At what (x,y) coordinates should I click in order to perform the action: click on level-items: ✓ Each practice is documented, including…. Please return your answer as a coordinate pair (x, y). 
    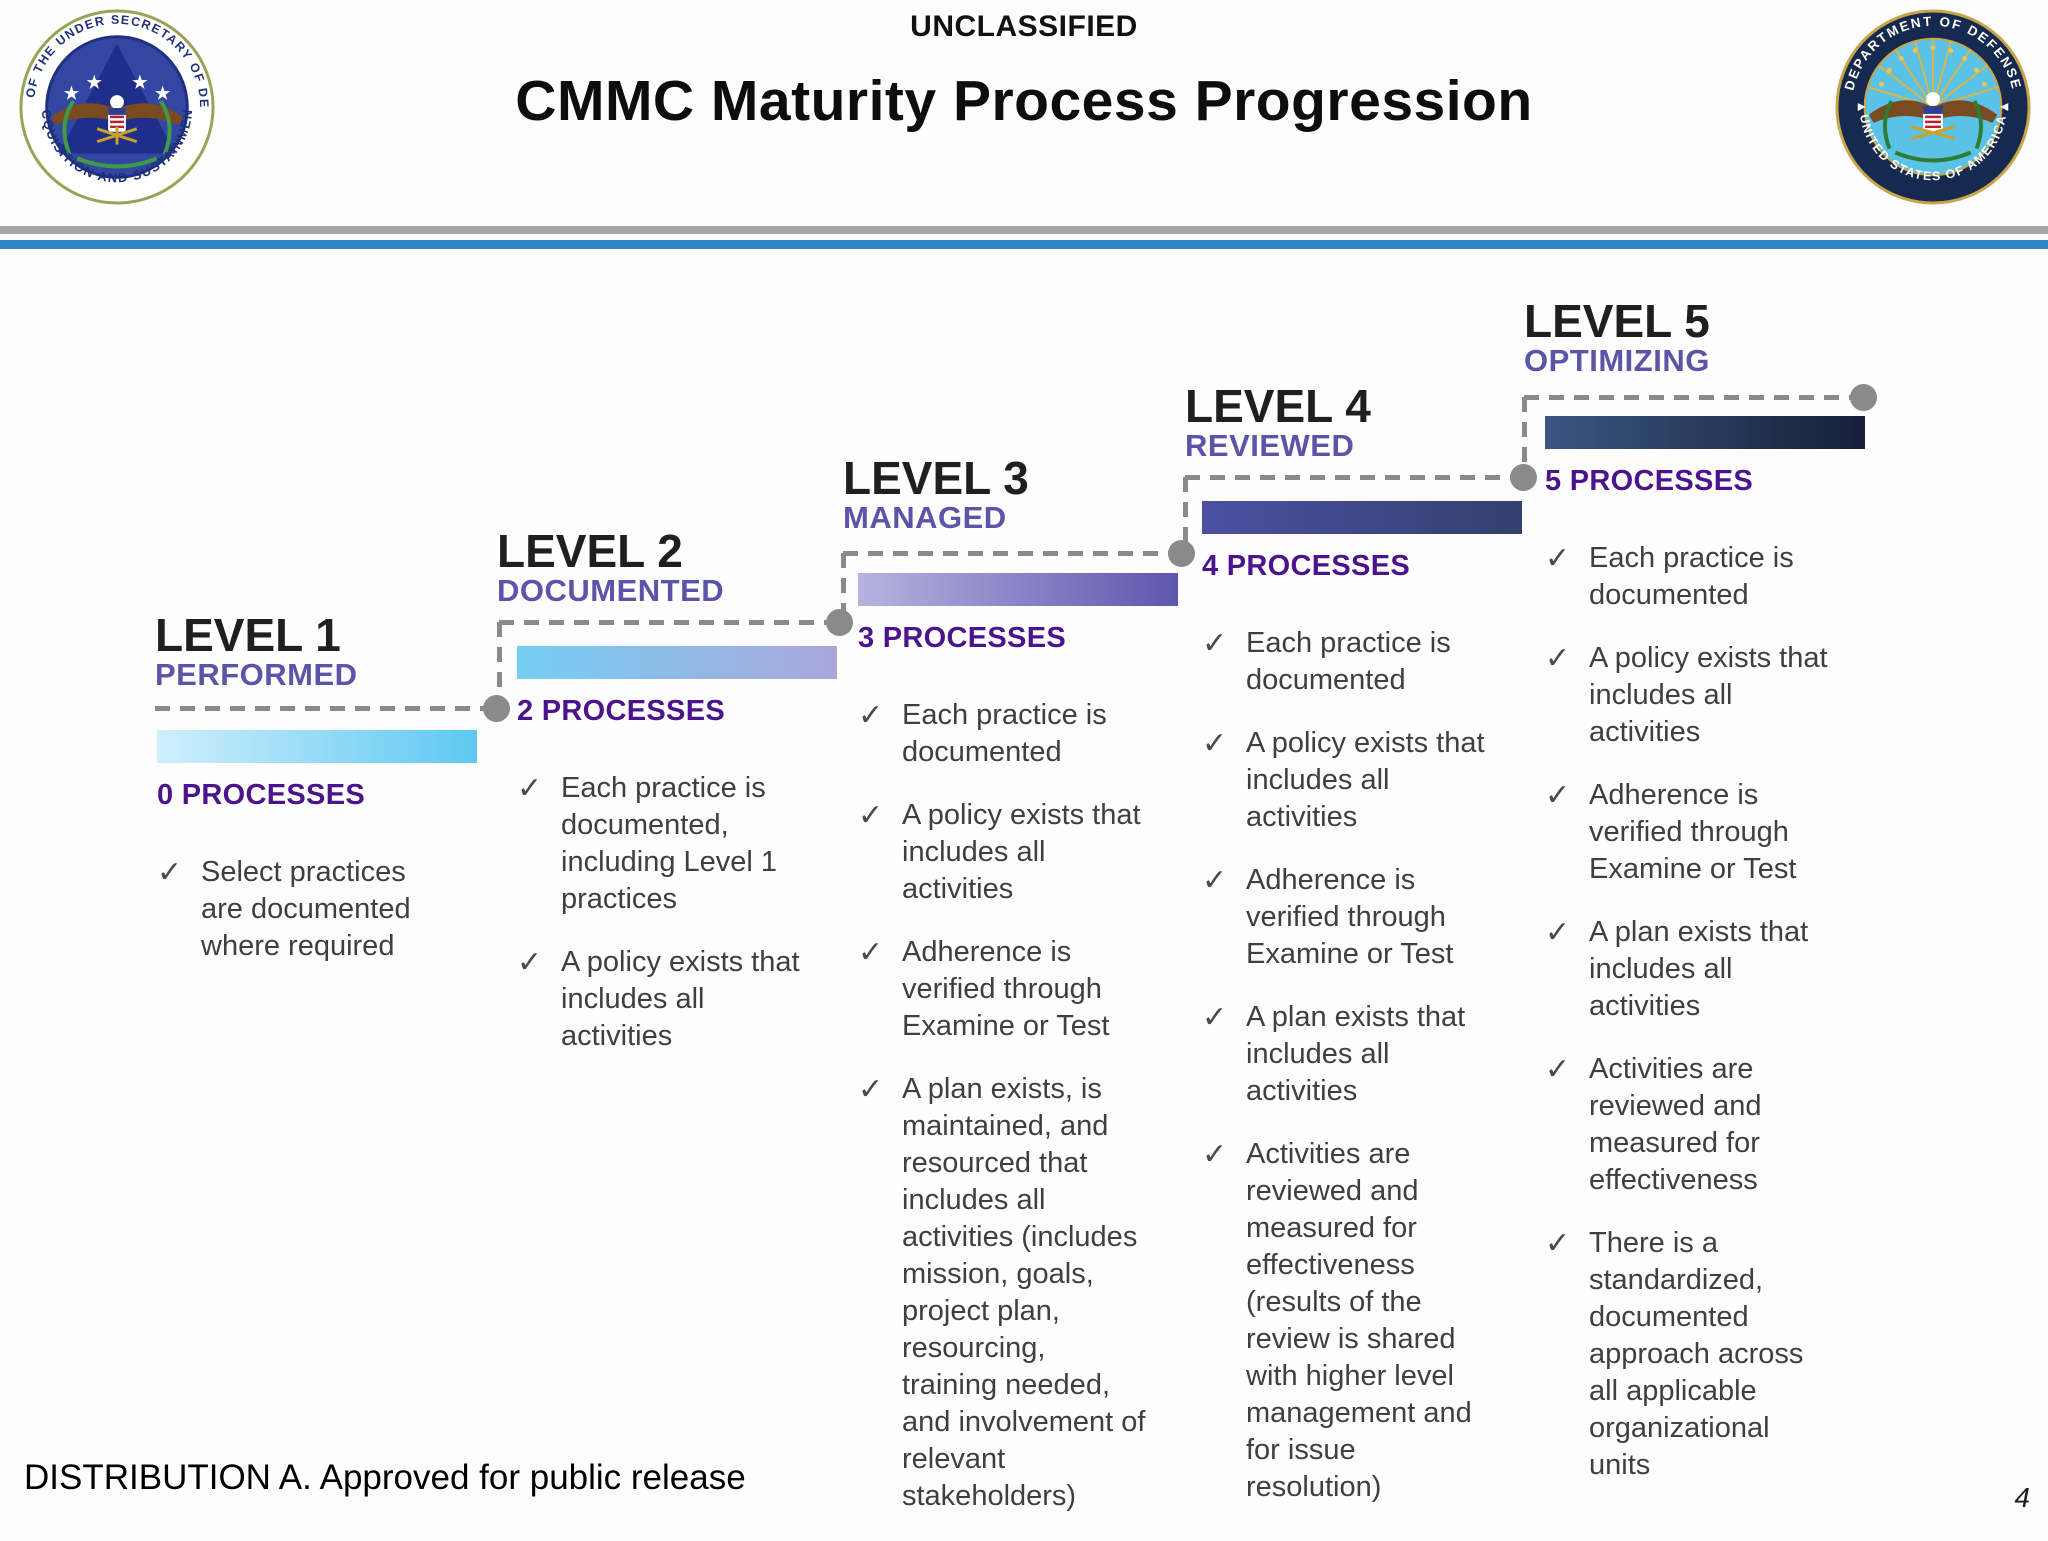
    Looking at the image, I should click on (662, 925).